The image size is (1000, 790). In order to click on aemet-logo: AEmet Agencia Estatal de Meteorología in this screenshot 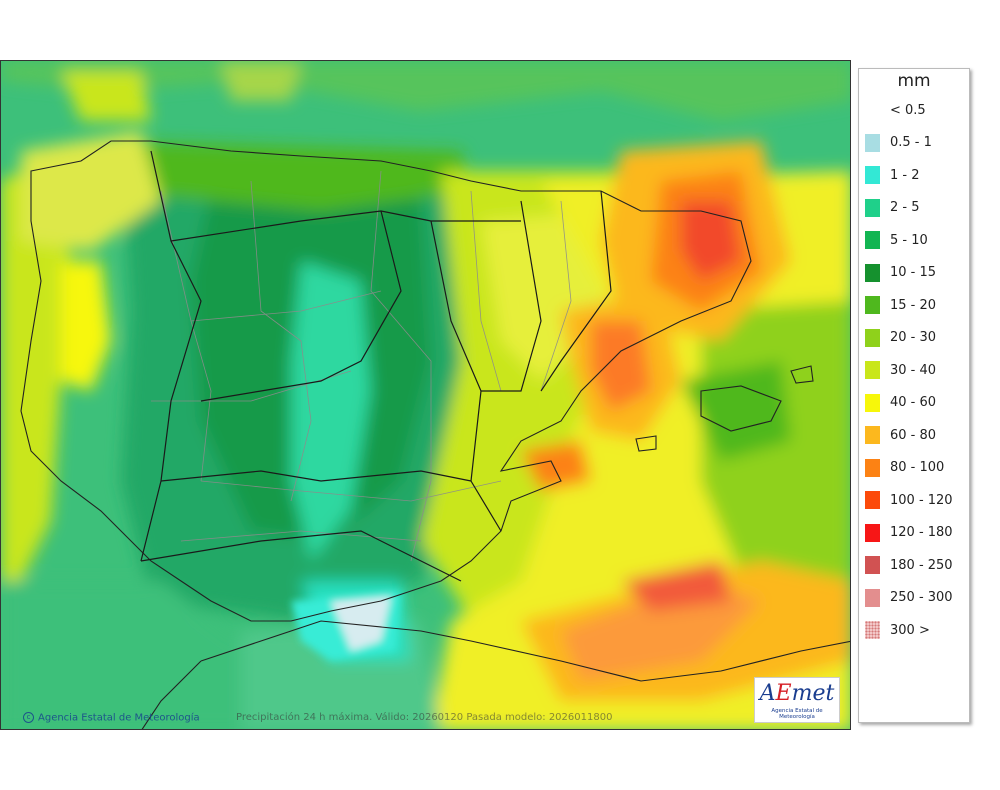, I will do `click(797, 700)`.